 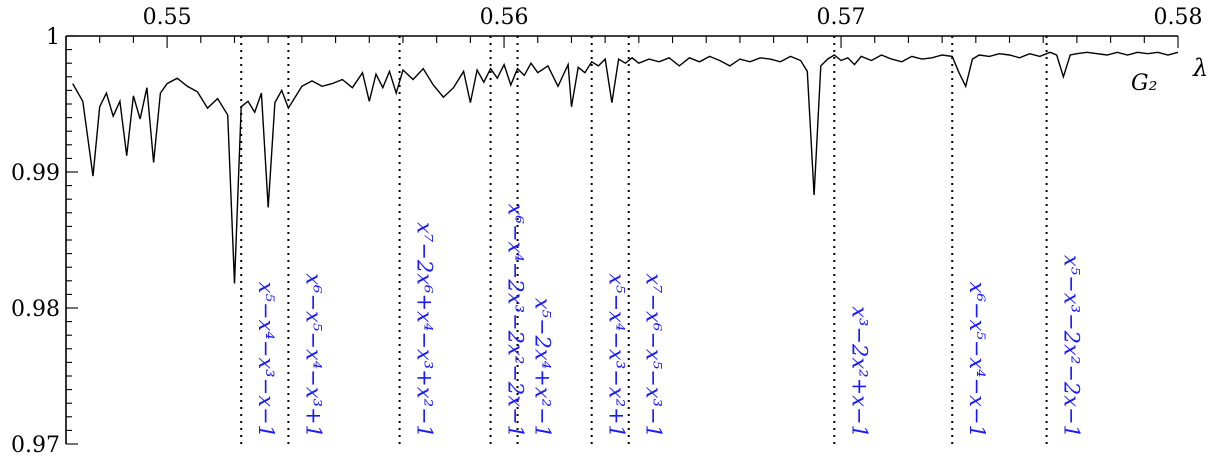 I want to click on polynomial-label: x⁶−x⁴−2x³−2x²−2x−1, so click(x=516, y=321).